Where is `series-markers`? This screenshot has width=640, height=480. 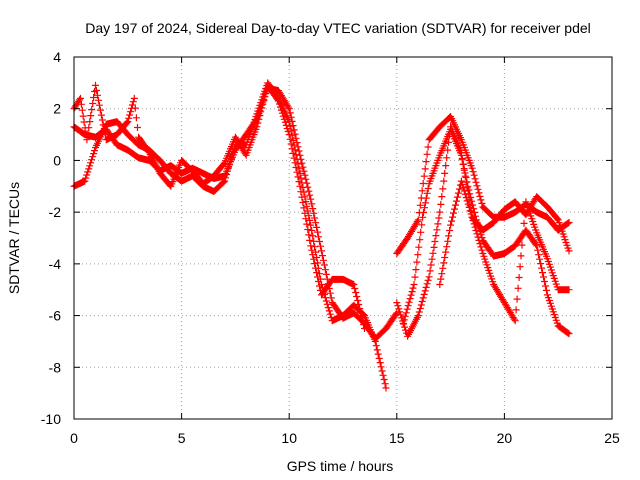 series-markers is located at coordinates (504, 232).